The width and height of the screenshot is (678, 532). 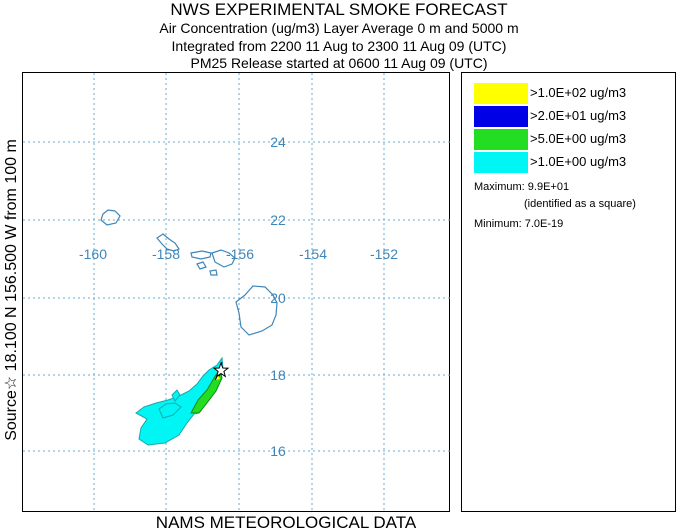 What do you see at coordinates (522, 187) in the screenshot?
I see `maximum-value: Maximum: 9.9E+01` at bounding box center [522, 187].